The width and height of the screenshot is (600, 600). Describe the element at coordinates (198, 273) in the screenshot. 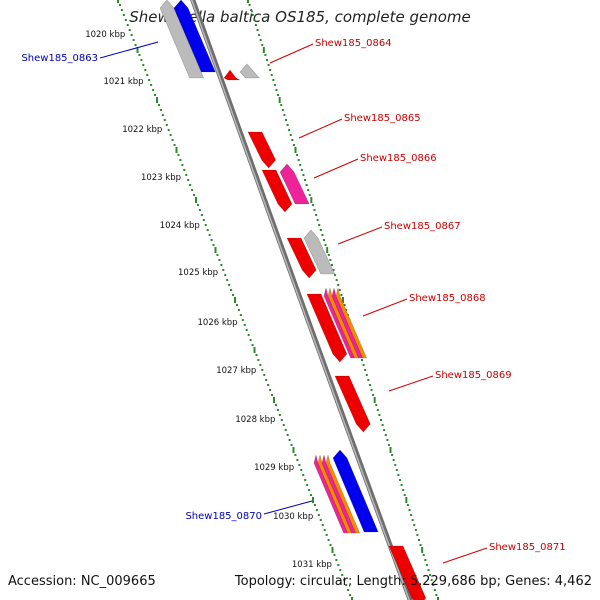

I see `scale-label: 1025 kbp` at that location.